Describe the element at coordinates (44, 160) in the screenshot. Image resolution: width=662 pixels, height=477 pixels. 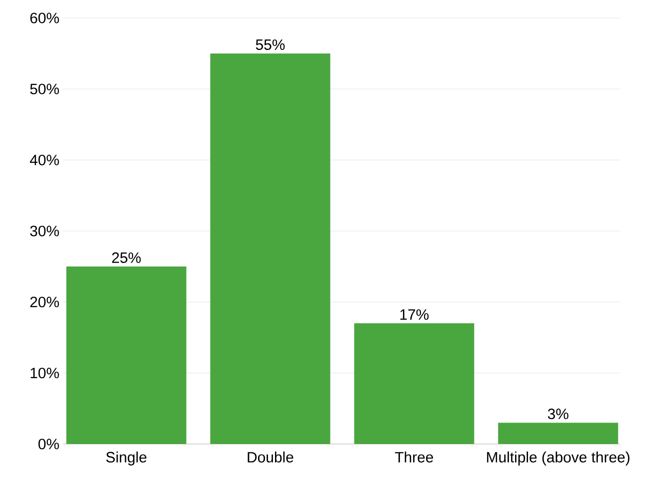
I see `y-tick-label: 40%` at that location.